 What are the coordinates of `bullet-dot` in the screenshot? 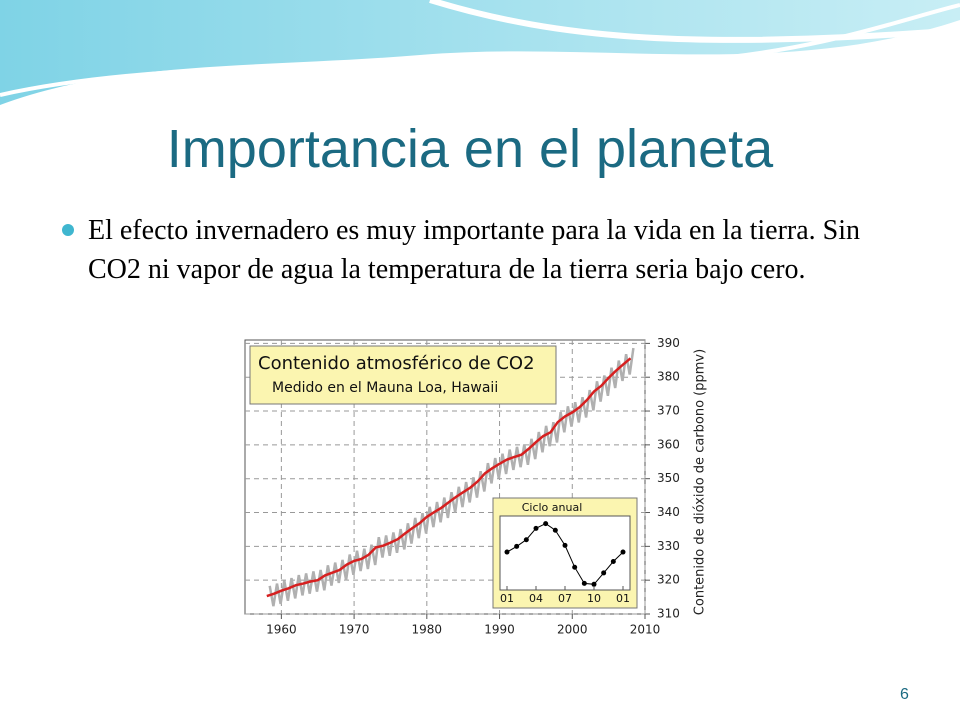 It's located at (68, 230).